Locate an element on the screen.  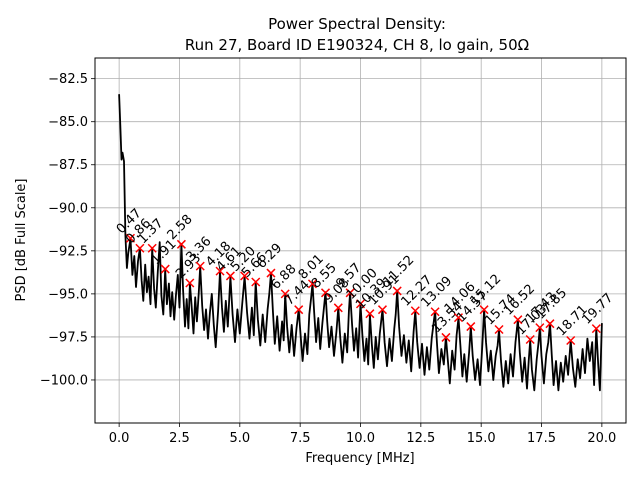
x-axis: 0.0 2.5 5.0 7.5 10.0 12.5 15.0 17.5 20.0 is located at coordinates (362, 434).